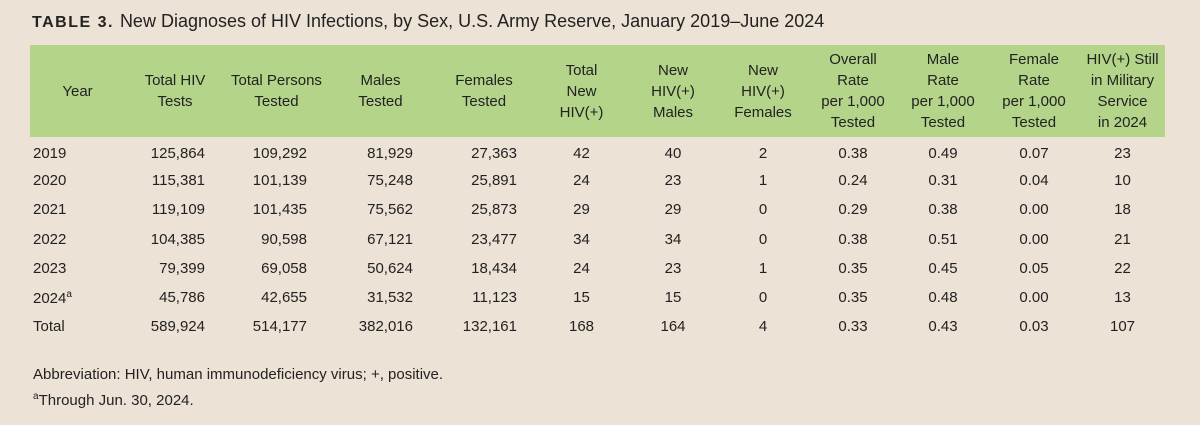 The image size is (1200, 425). What do you see at coordinates (853, 181) in the screenshot?
I see `cell-text: 0.24` at bounding box center [853, 181].